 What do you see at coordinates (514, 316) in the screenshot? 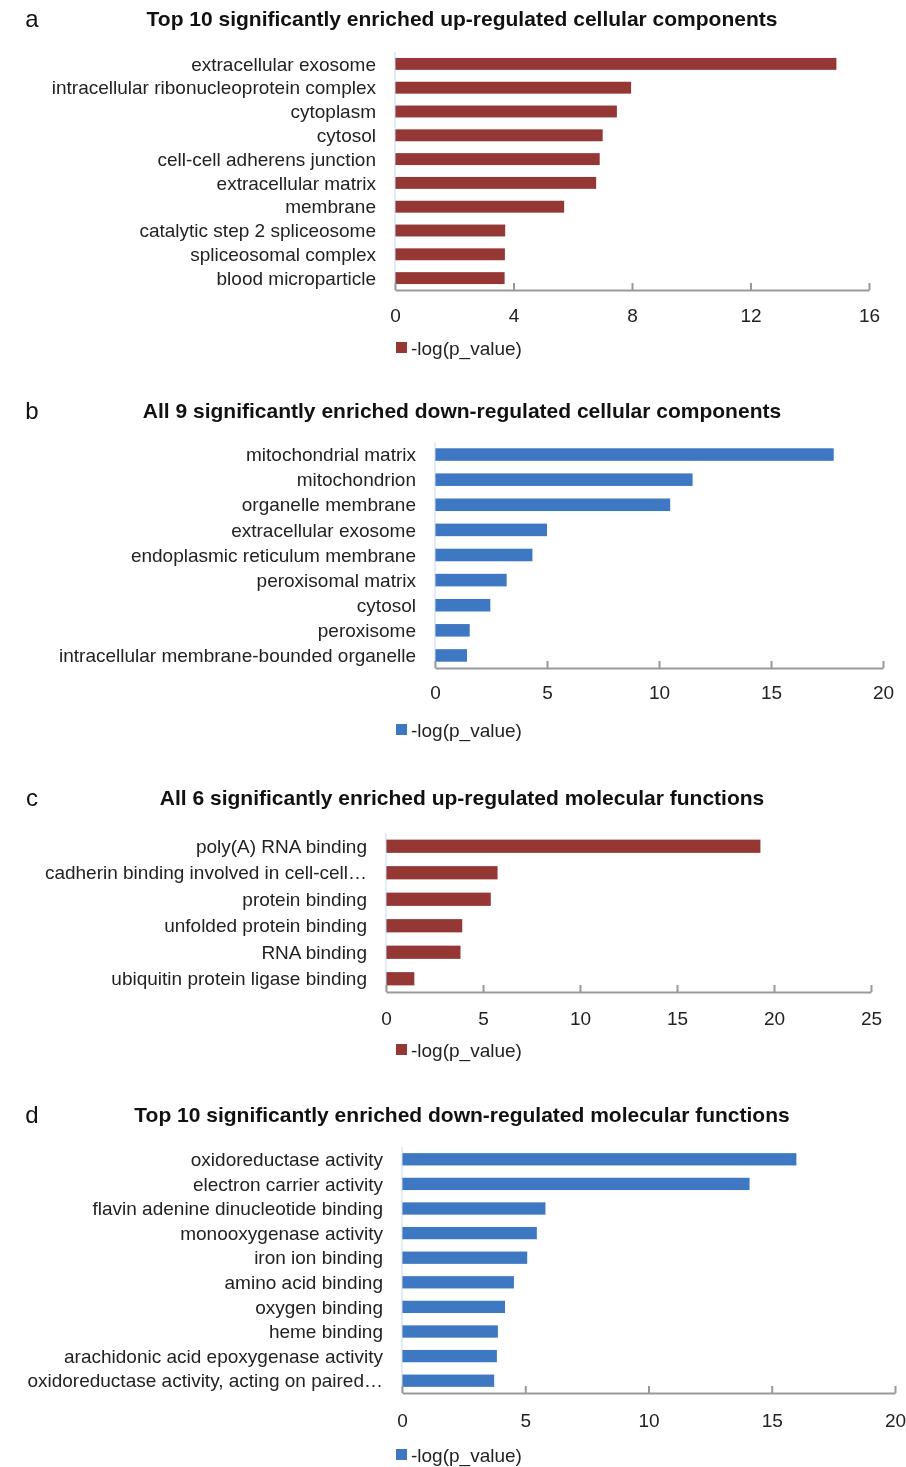
I see `x-tick-label: 4` at bounding box center [514, 316].